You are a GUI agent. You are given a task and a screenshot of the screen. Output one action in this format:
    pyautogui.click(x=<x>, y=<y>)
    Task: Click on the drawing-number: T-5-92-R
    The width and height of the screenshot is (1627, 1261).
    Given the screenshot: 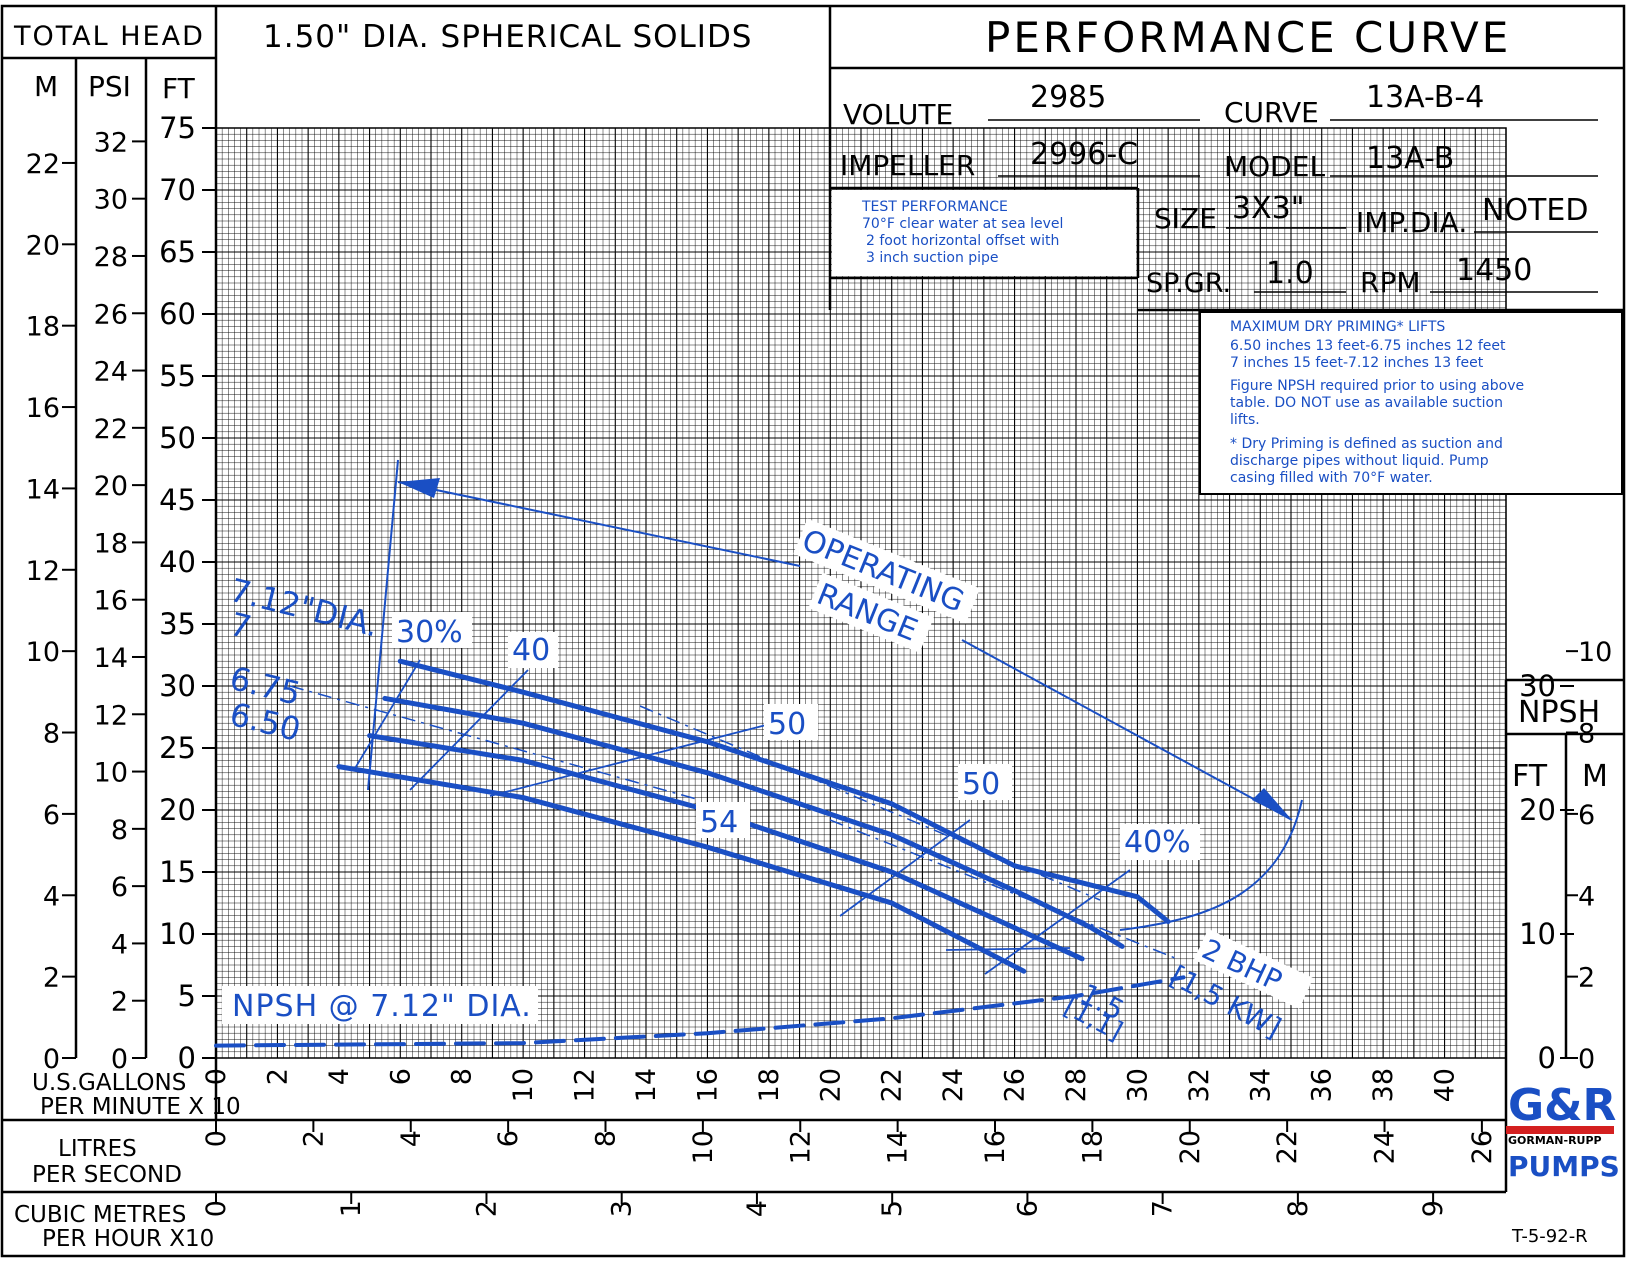 What is the action you would take?
    pyautogui.click(x=1549, y=1236)
    